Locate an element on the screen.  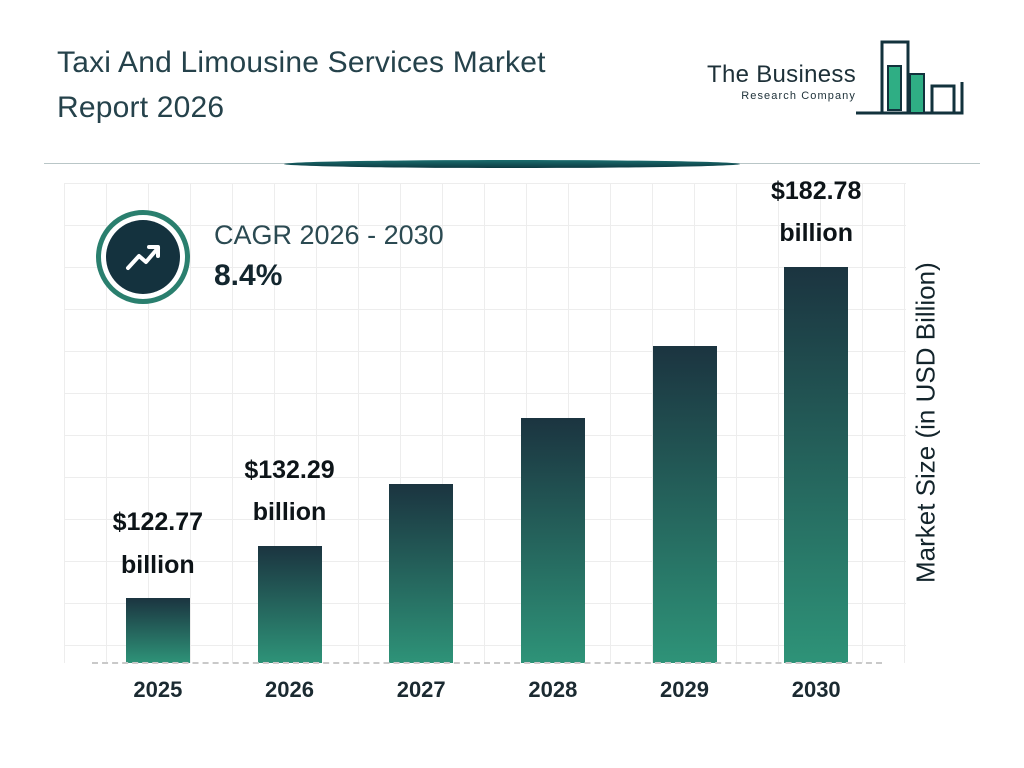
x-axis-baseline is located at coordinates (487, 663).